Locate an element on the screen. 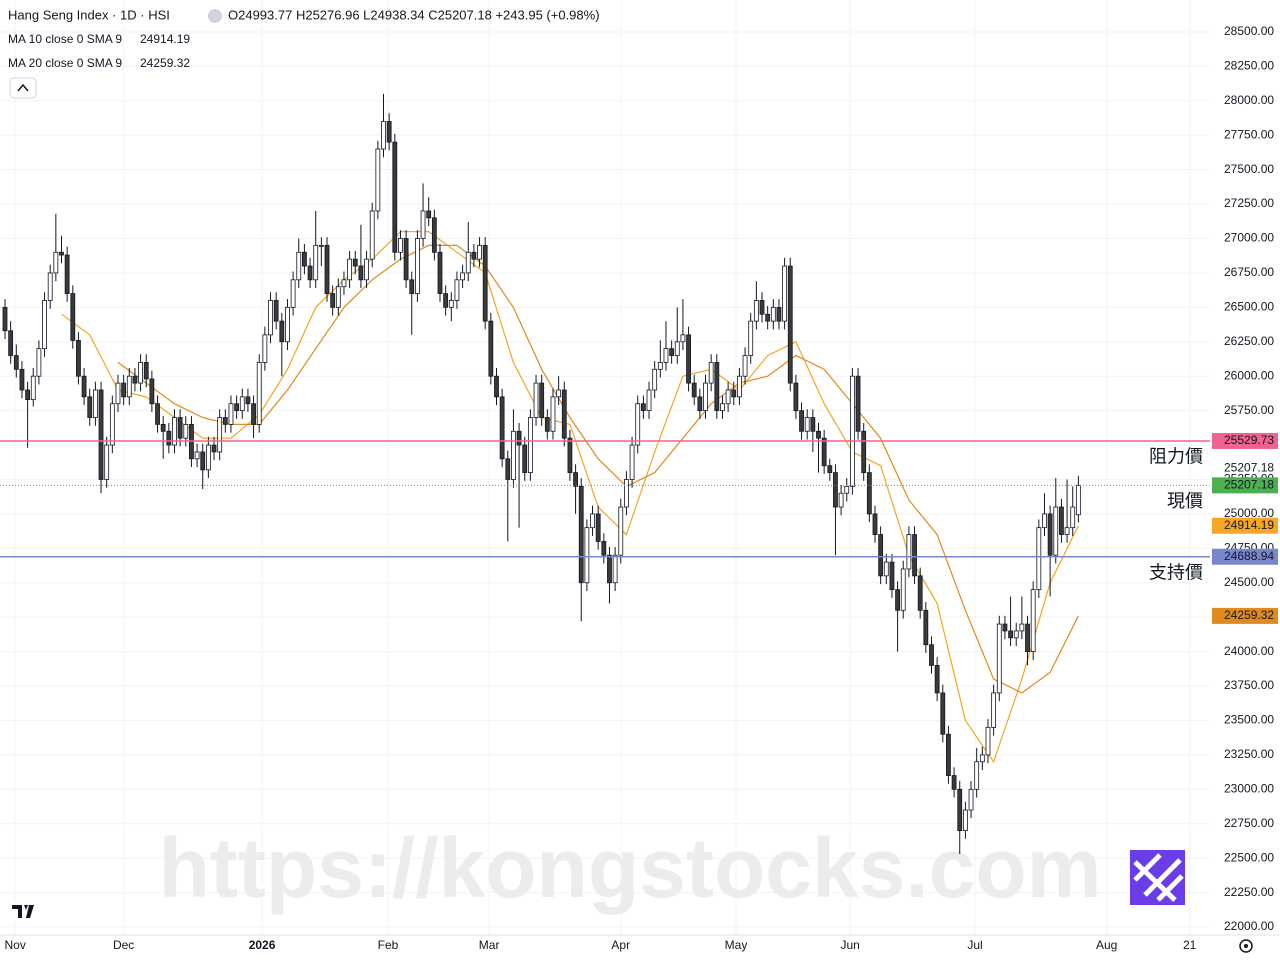 This screenshot has width=1280, height=960. price-line-label: 阻力價 is located at coordinates (1176, 457).